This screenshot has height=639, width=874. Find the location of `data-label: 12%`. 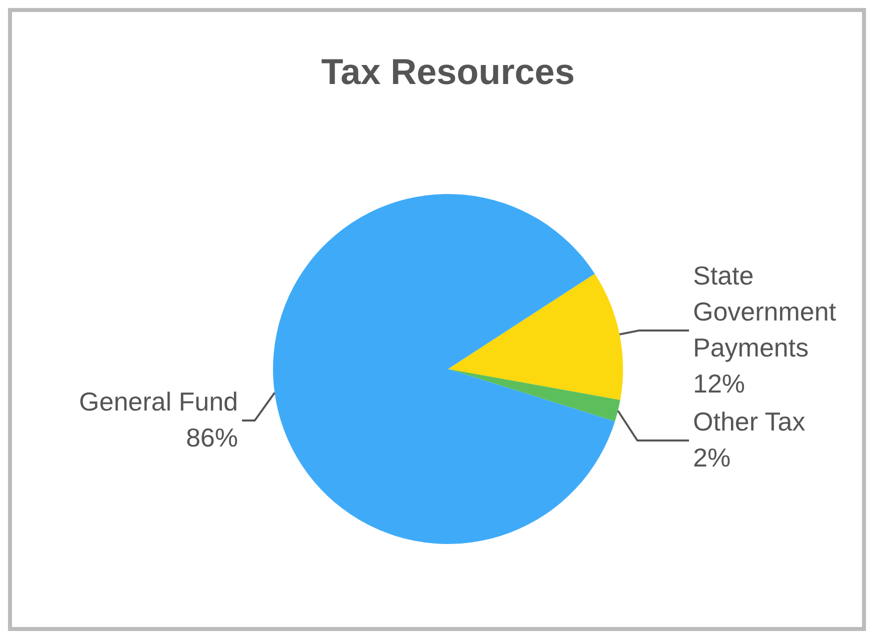

data-label: 12% is located at coordinates (719, 383).